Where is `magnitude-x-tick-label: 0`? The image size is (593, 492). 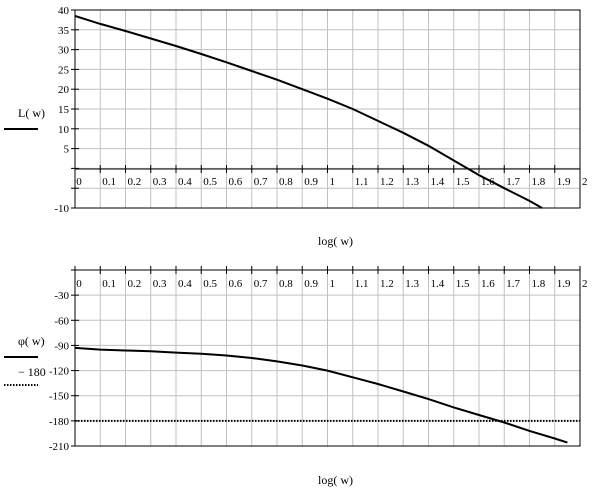 magnitude-x-tick-label: 0 is located at coordinates (79, 182).